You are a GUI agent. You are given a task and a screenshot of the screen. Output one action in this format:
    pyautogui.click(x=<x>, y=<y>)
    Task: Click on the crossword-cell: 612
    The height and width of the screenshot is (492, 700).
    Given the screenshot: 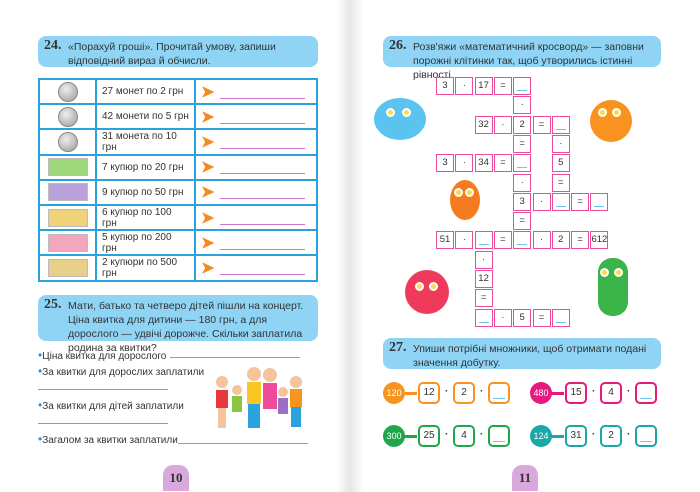 What is the action you would take?
    pyautogui.click(x=599, y=240)
    